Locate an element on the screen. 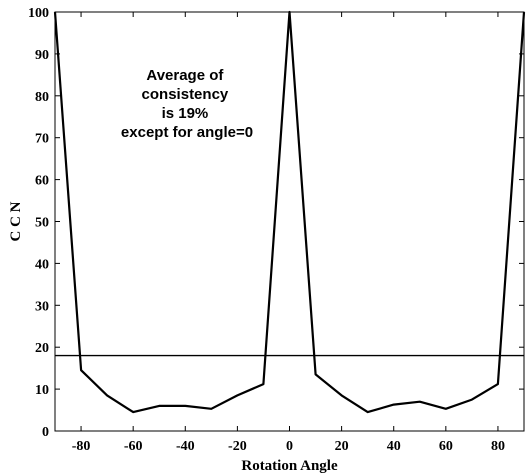 This screenshot has width=527, height=476. y-tick-label: 0 is located at coordinates (45, 432).